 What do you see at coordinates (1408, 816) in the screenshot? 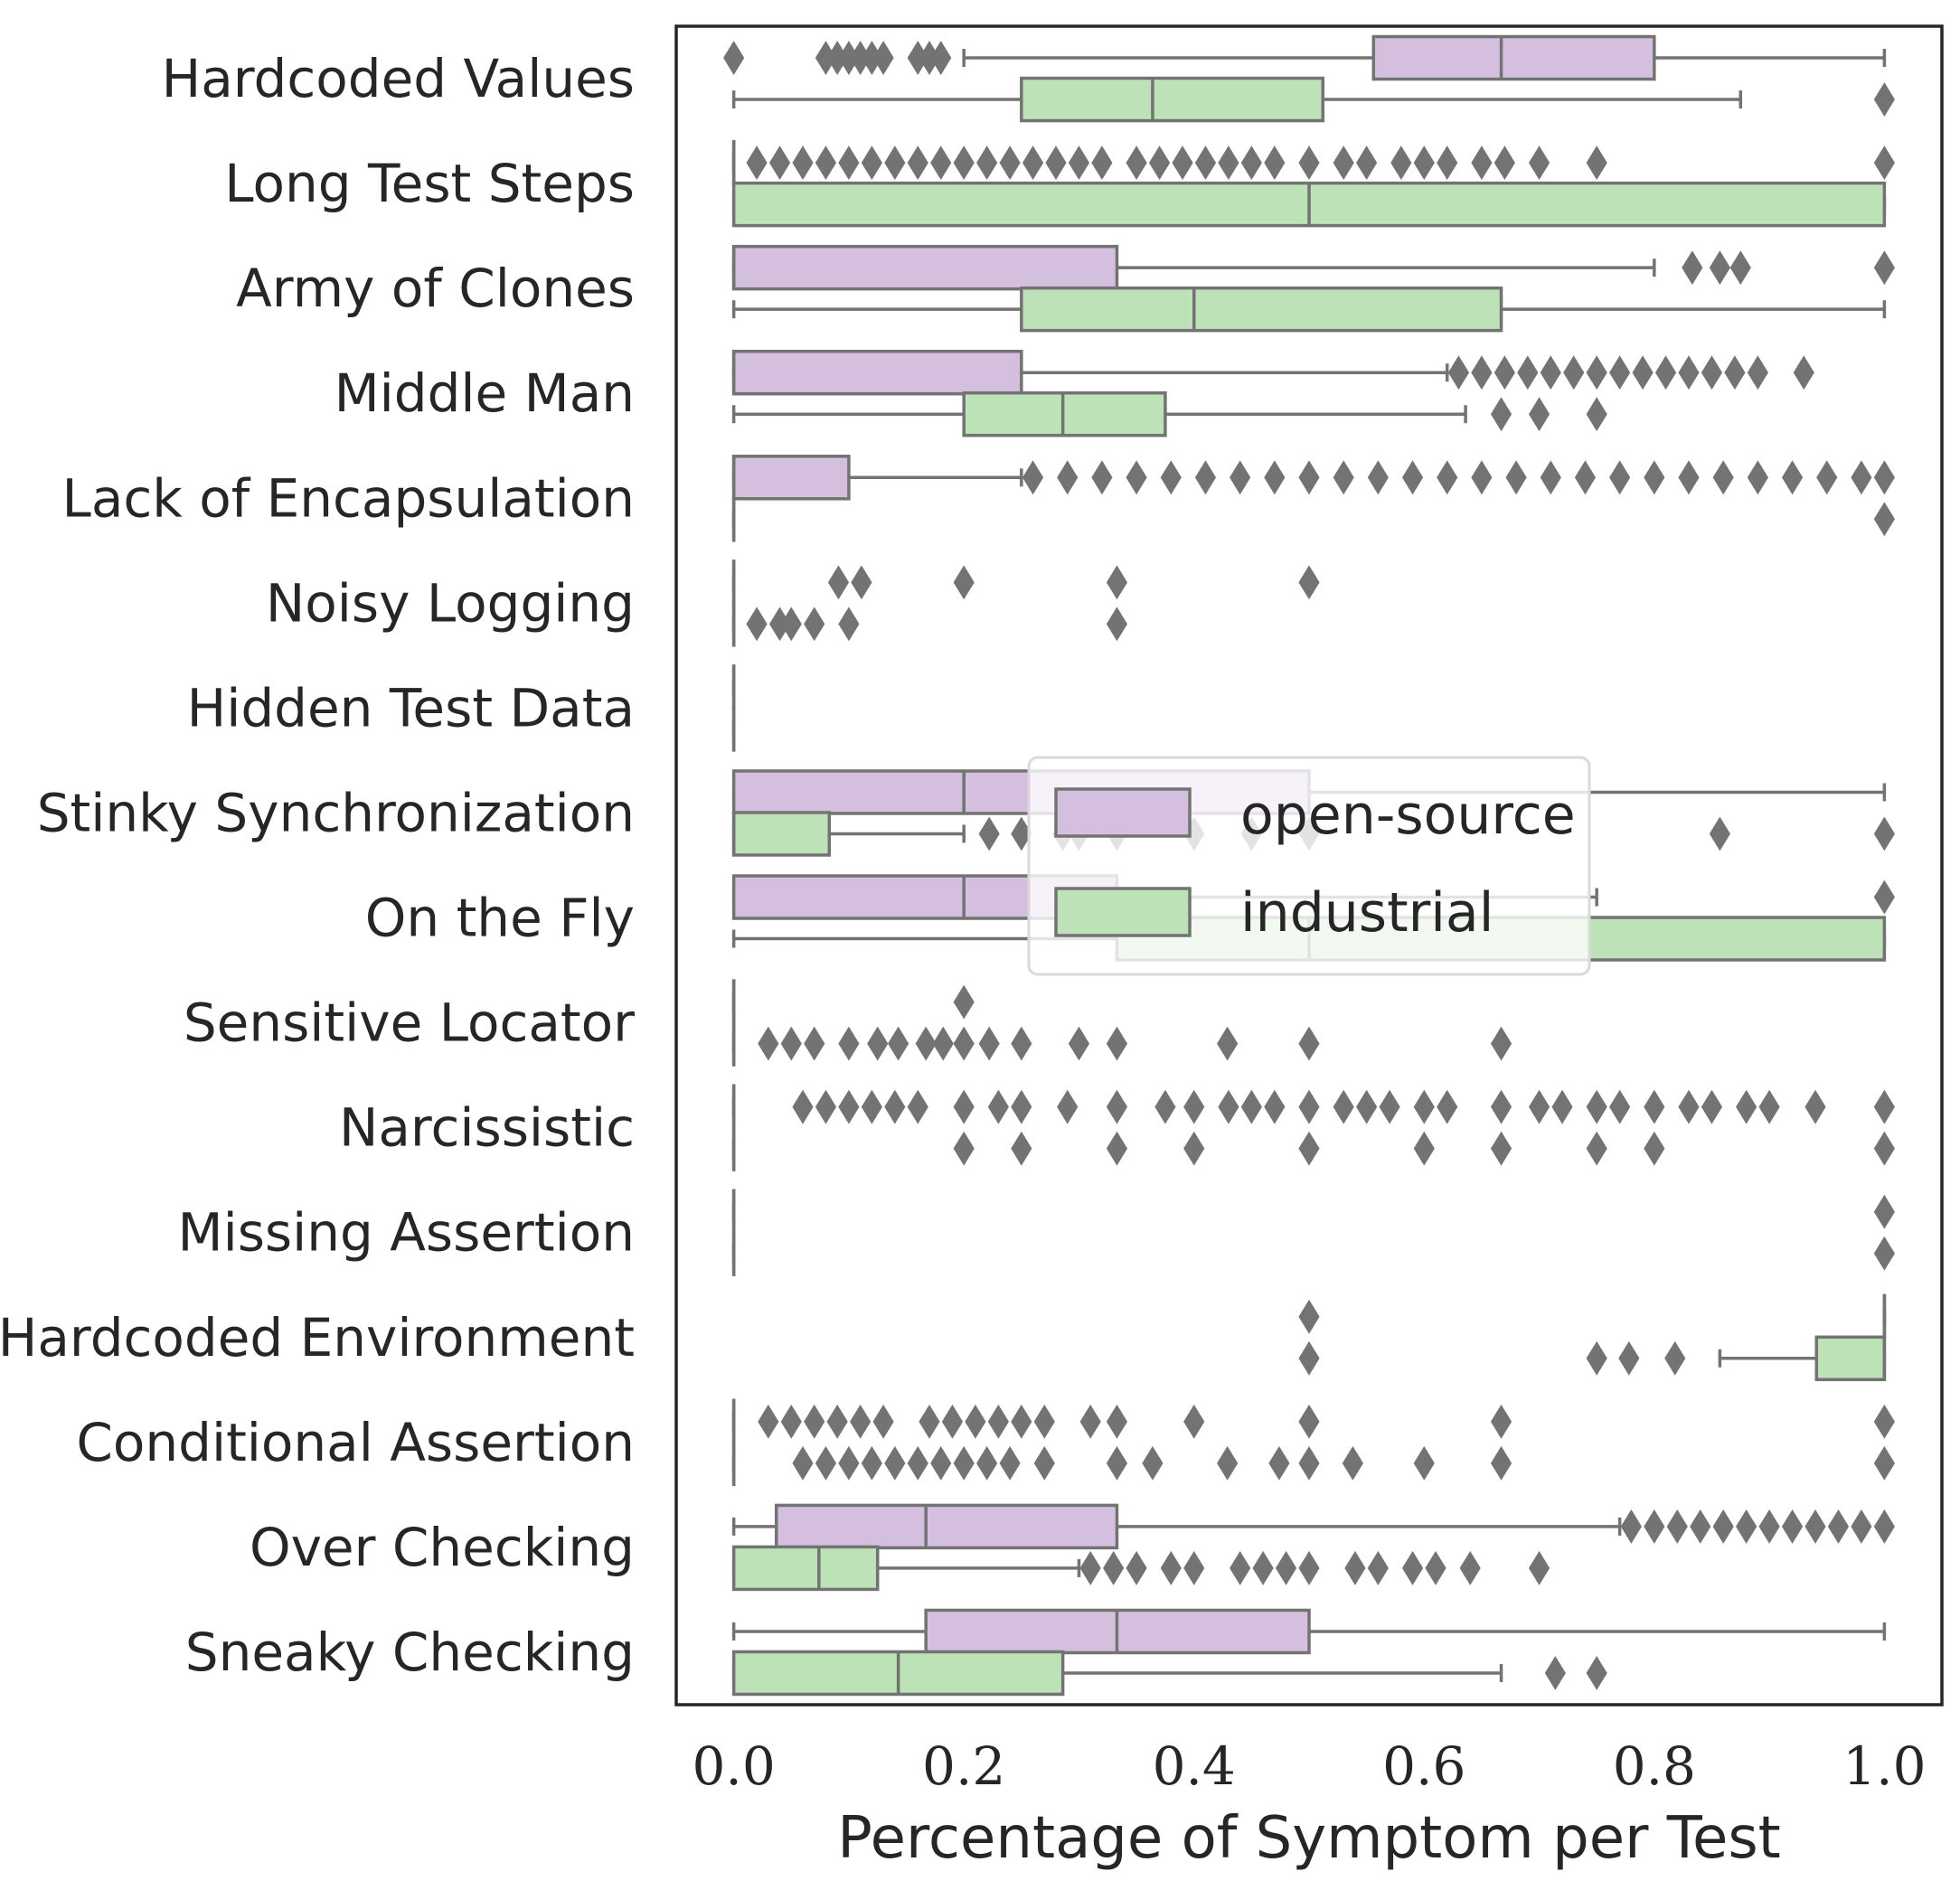
I see `legend-label-open-source: open-source` at bounding box center [1408, 816].